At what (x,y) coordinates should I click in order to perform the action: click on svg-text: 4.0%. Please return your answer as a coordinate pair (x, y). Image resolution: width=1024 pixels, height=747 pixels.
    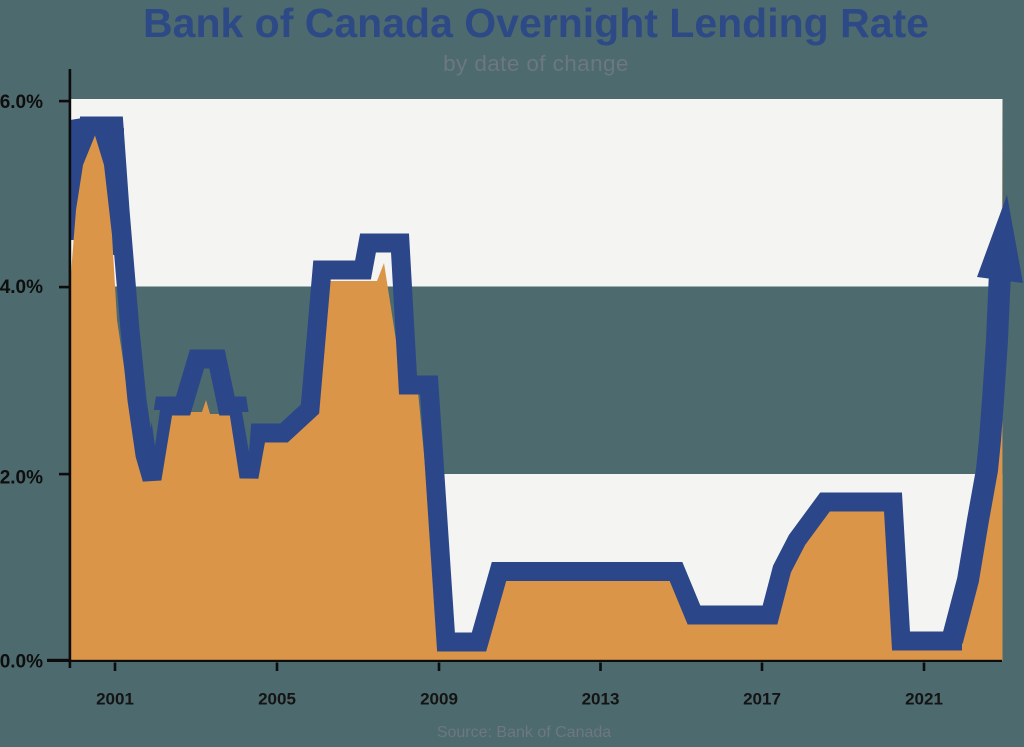
    Looking at the image, I should click on (21, 287).